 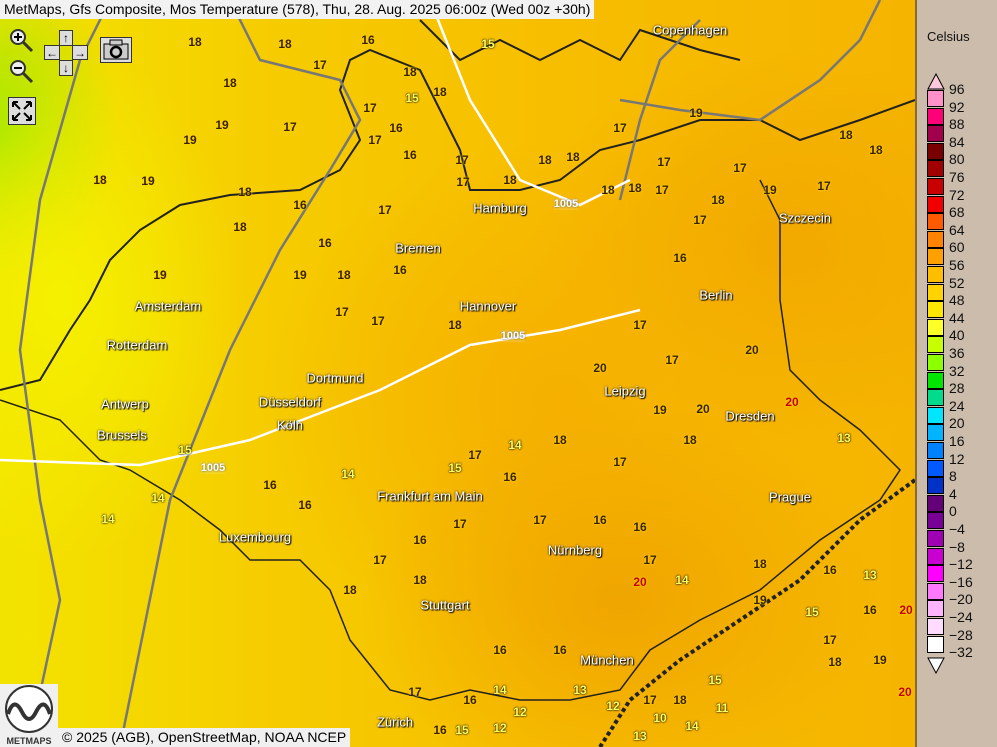 I want to click on camera-button, so click(x=116, y=50).